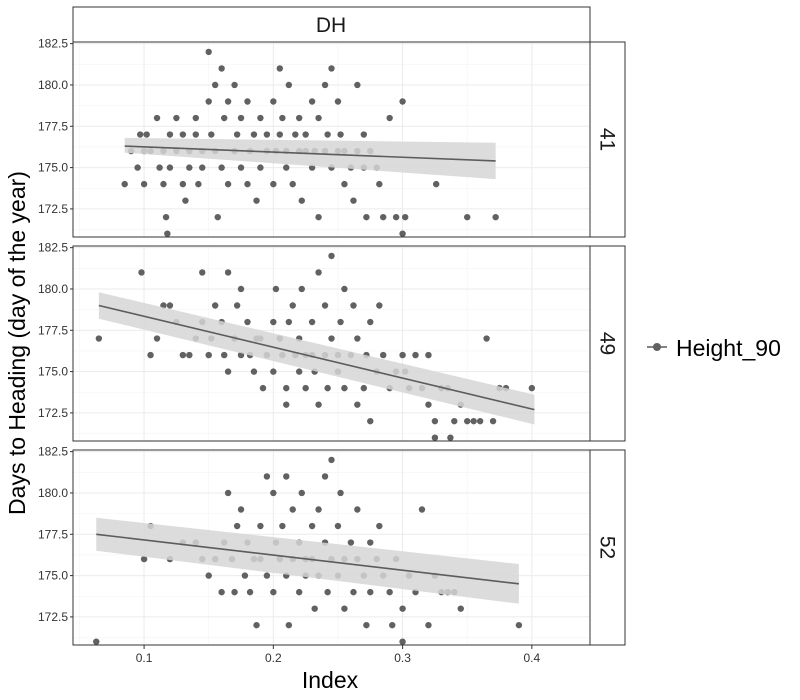  Describe the element at coordinates (728, 348) in the screenshot. I see `legend-entry-label: Height_90` at that location.